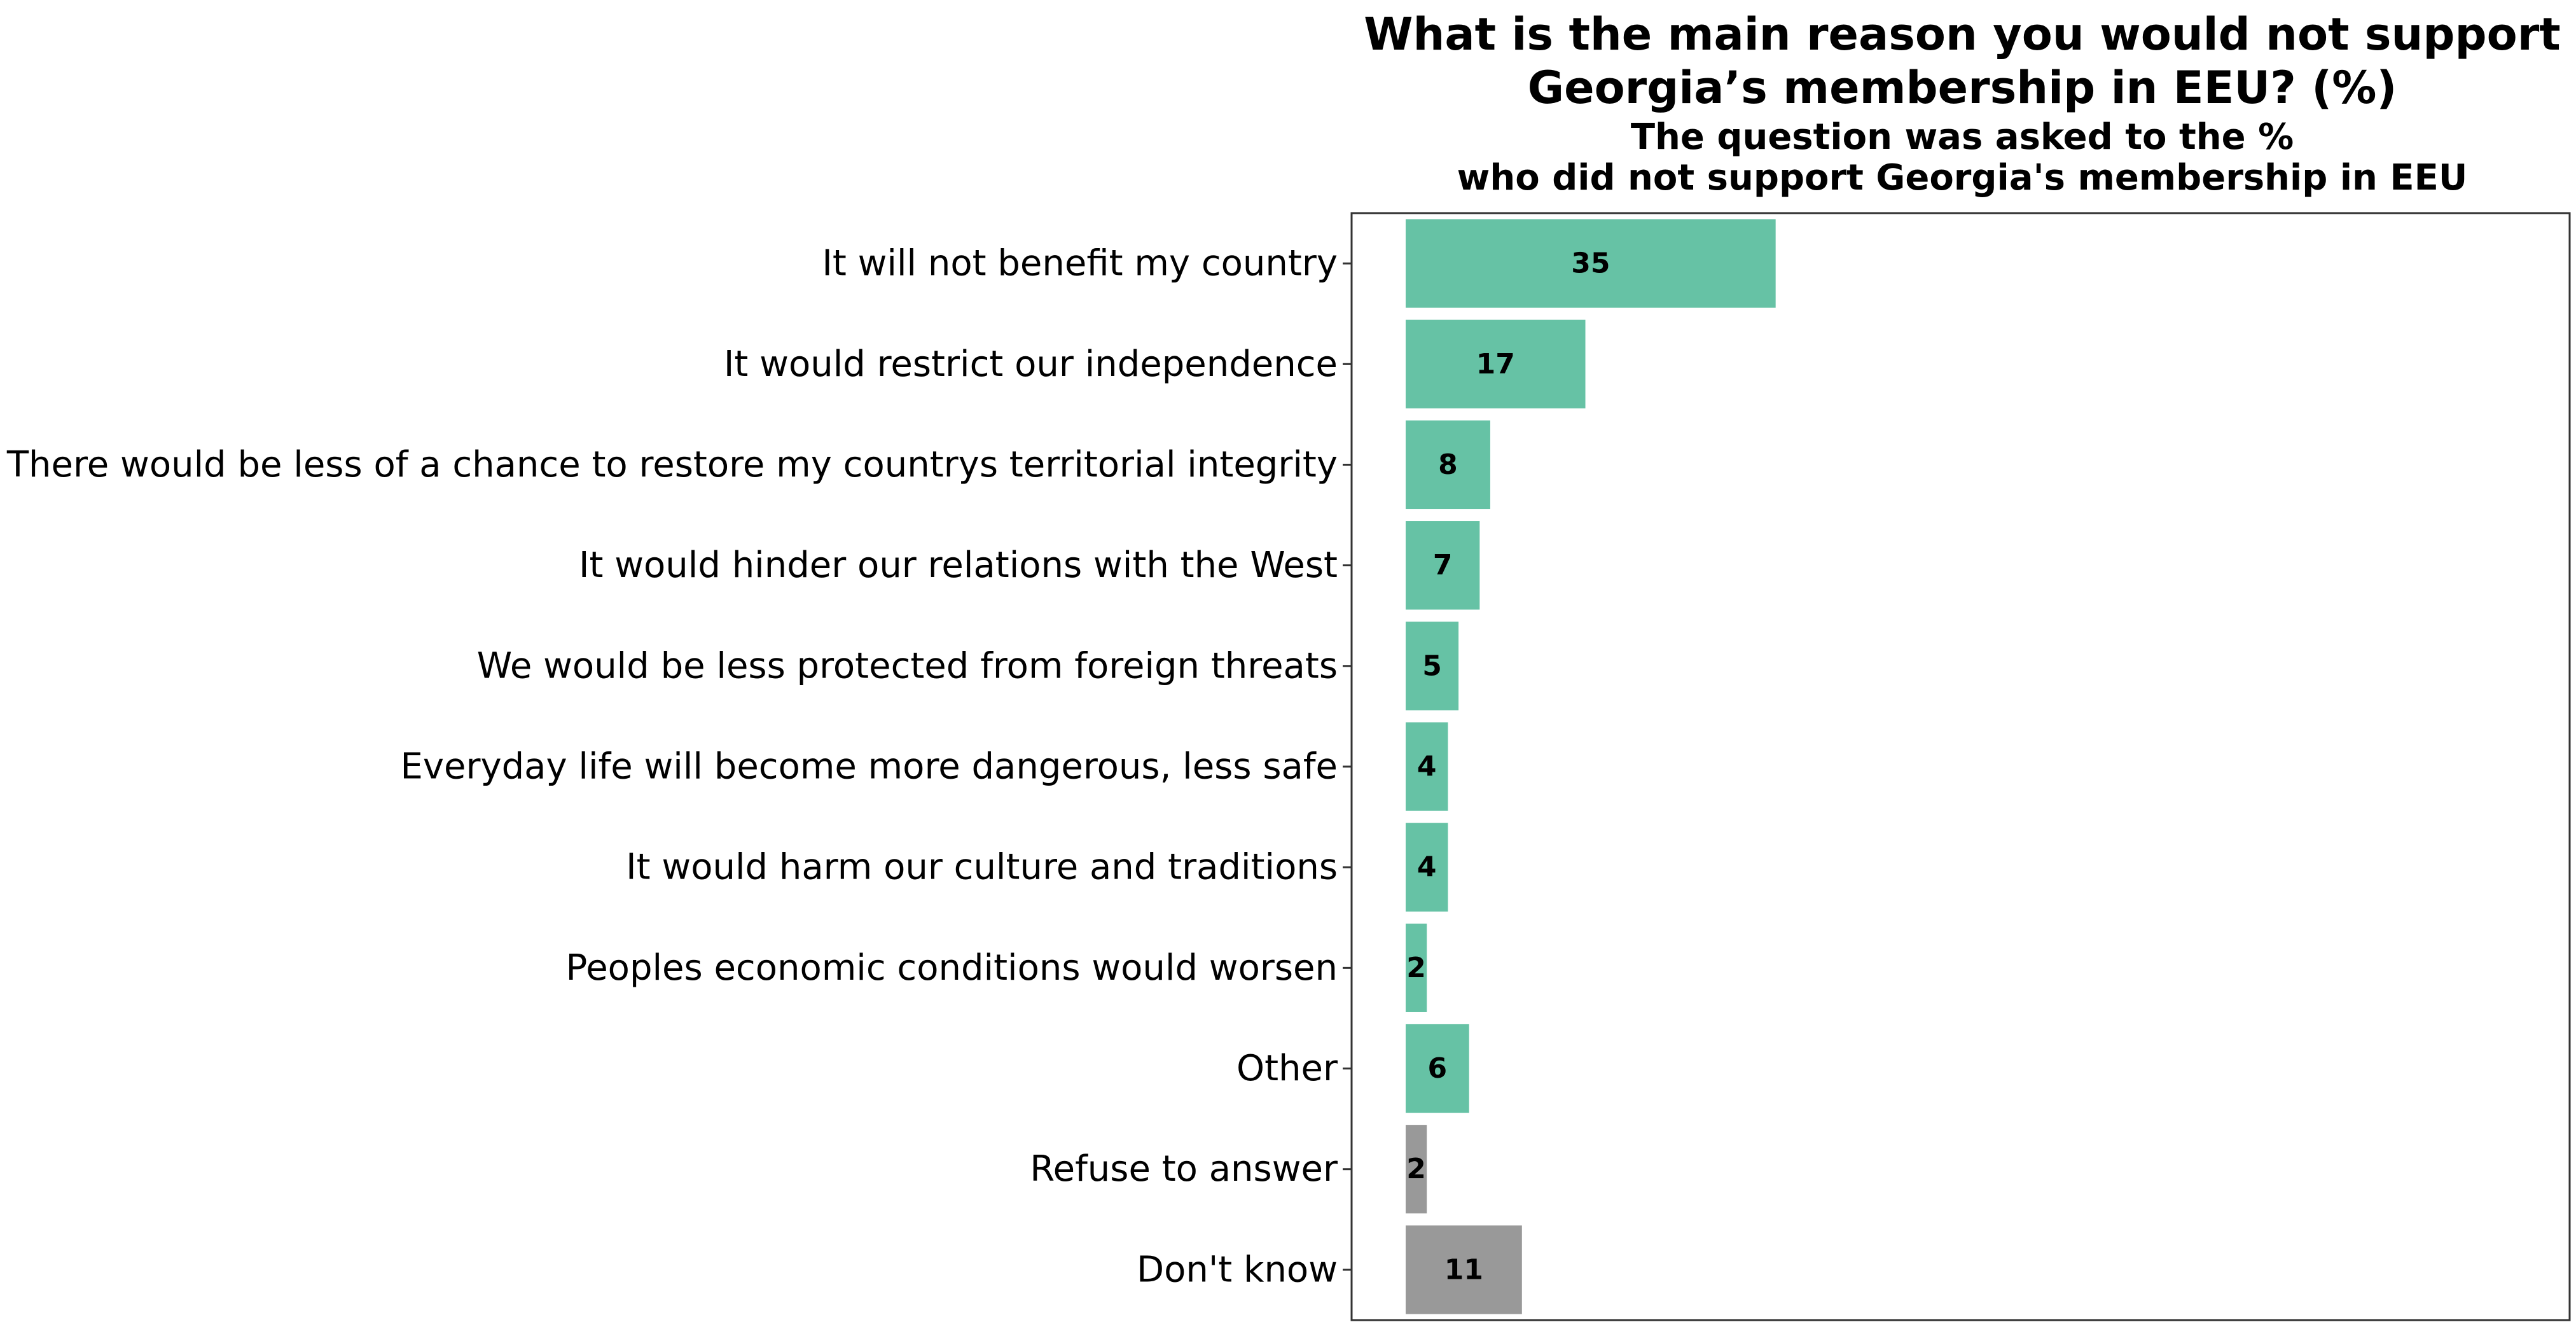  What do you see at coordinates (982, 867) in the screenshot?
I see `y-tick-label: It would harm our culture and traditions` at bounding box center [982, 867].